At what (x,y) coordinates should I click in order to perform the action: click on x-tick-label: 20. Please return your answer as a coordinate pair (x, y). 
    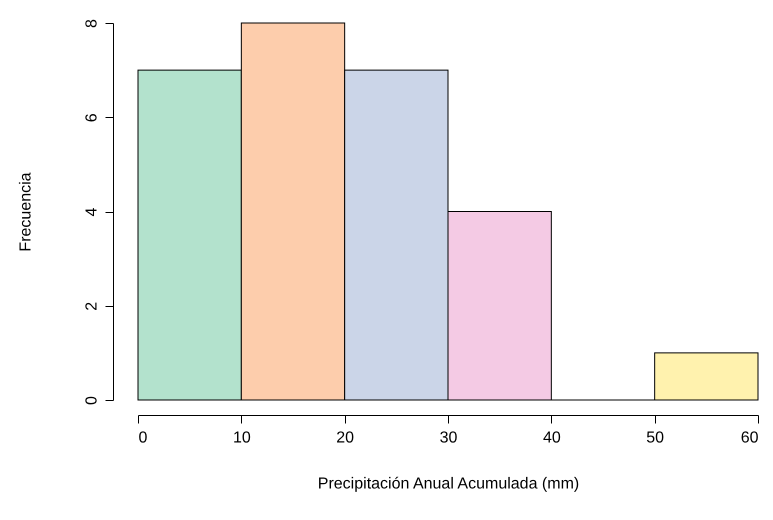
    Looking at the image, I should click on (345, 438).